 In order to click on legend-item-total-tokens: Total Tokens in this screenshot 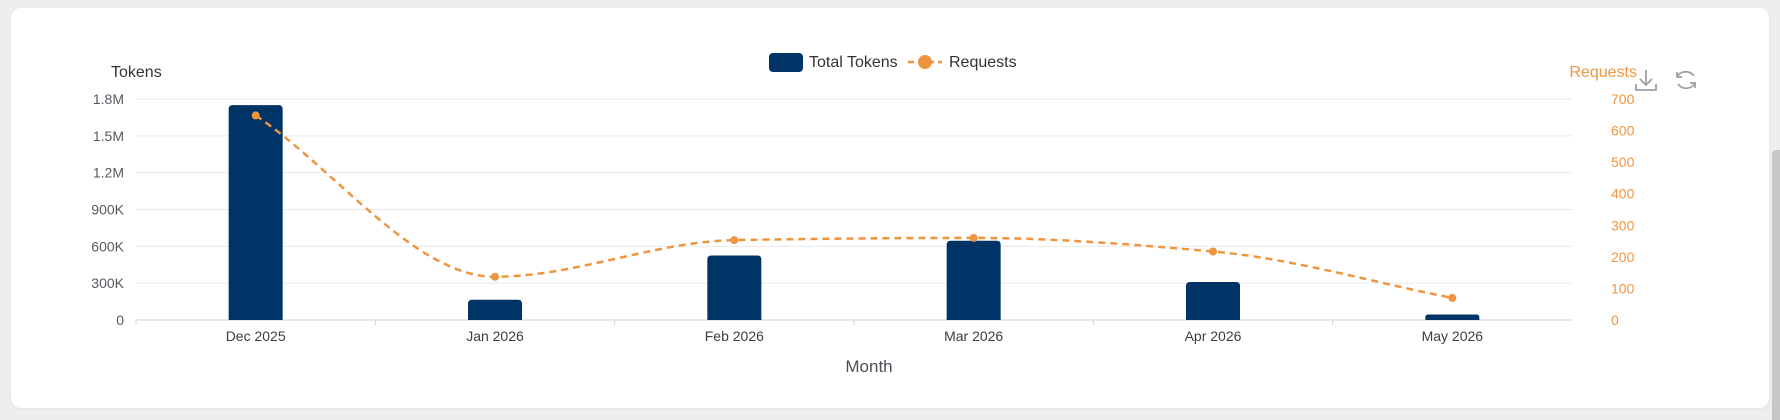, I will do `click(833, 62)`.